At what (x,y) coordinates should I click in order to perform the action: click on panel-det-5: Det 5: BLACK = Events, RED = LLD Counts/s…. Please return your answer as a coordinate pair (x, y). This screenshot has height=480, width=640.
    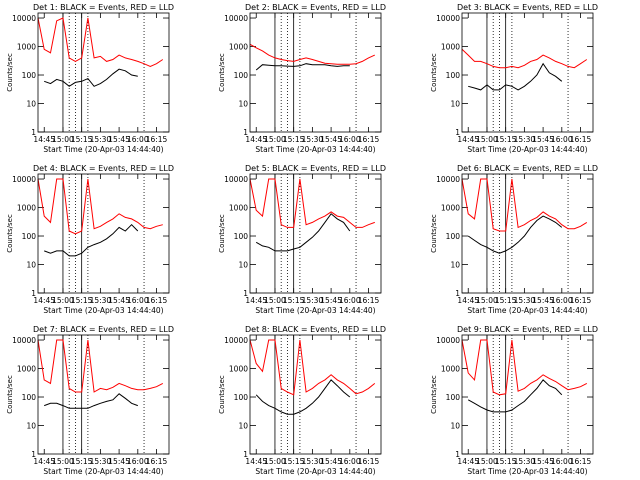
    Looking at the image, I should click on (302, 239).